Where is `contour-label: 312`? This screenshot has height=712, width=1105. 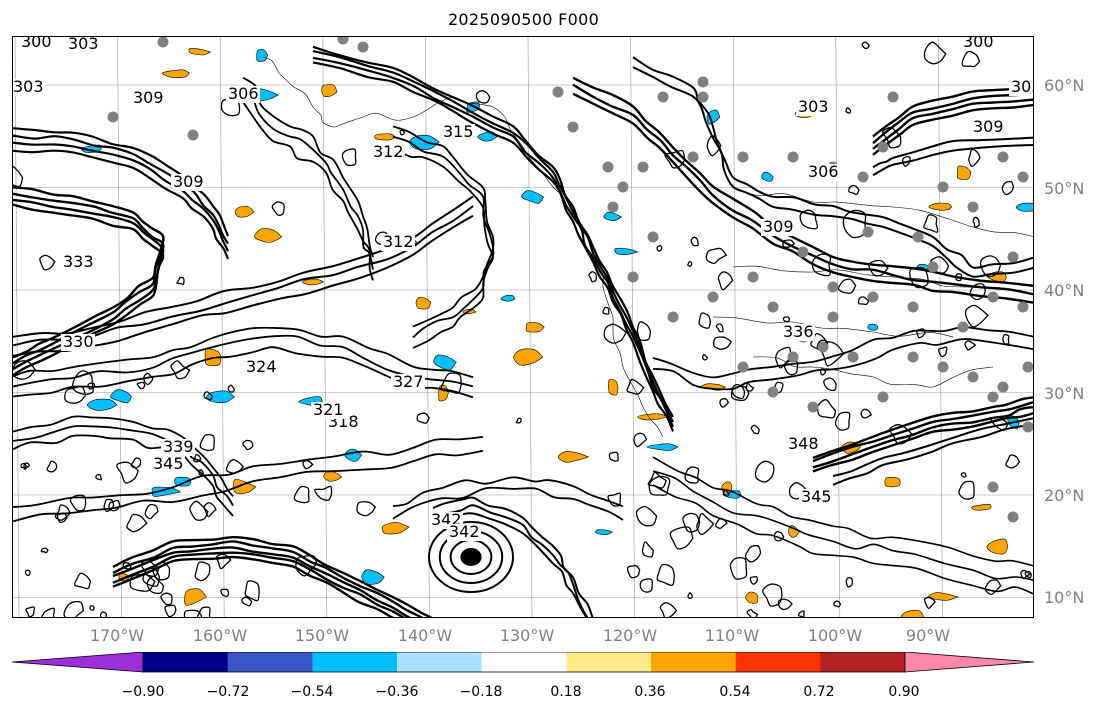
contour-label: 312 is located at coordinates (398, 241).